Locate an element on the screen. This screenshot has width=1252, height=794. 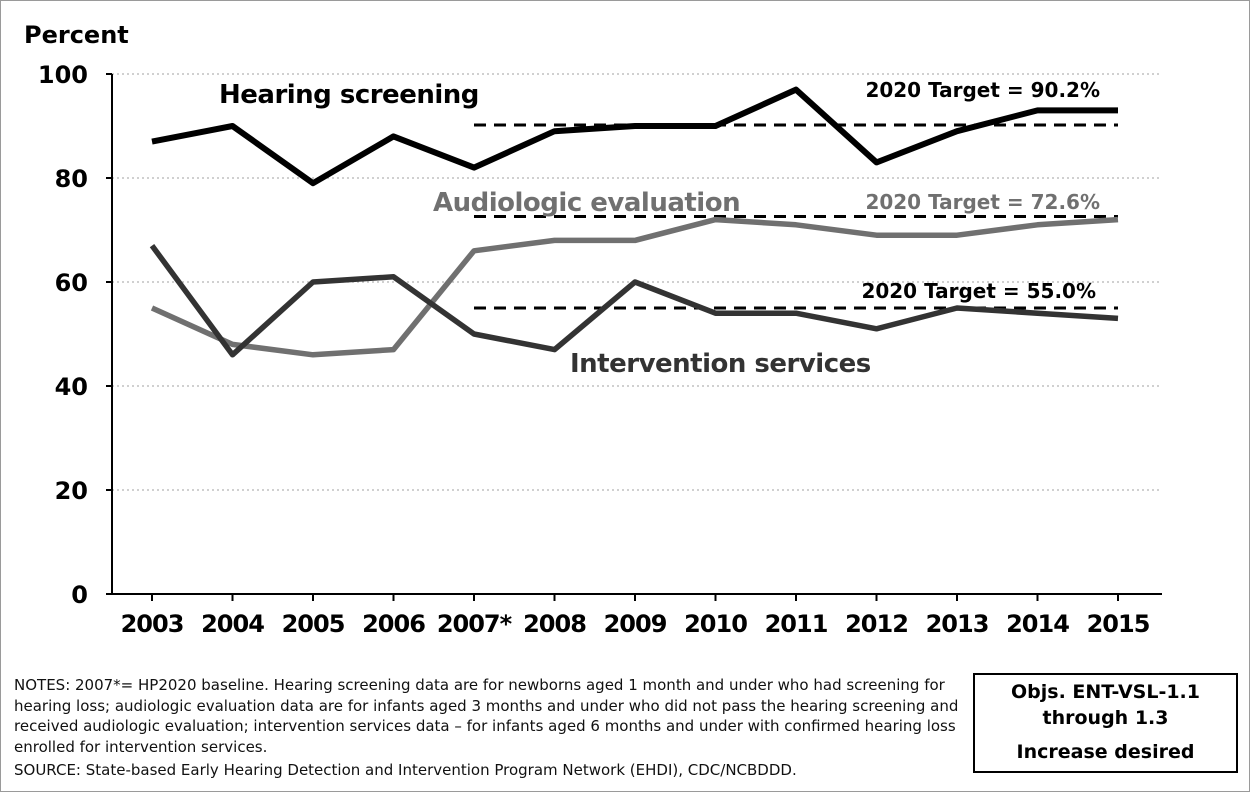
y-tick-label: 0 is located at coordinates (79, 595).